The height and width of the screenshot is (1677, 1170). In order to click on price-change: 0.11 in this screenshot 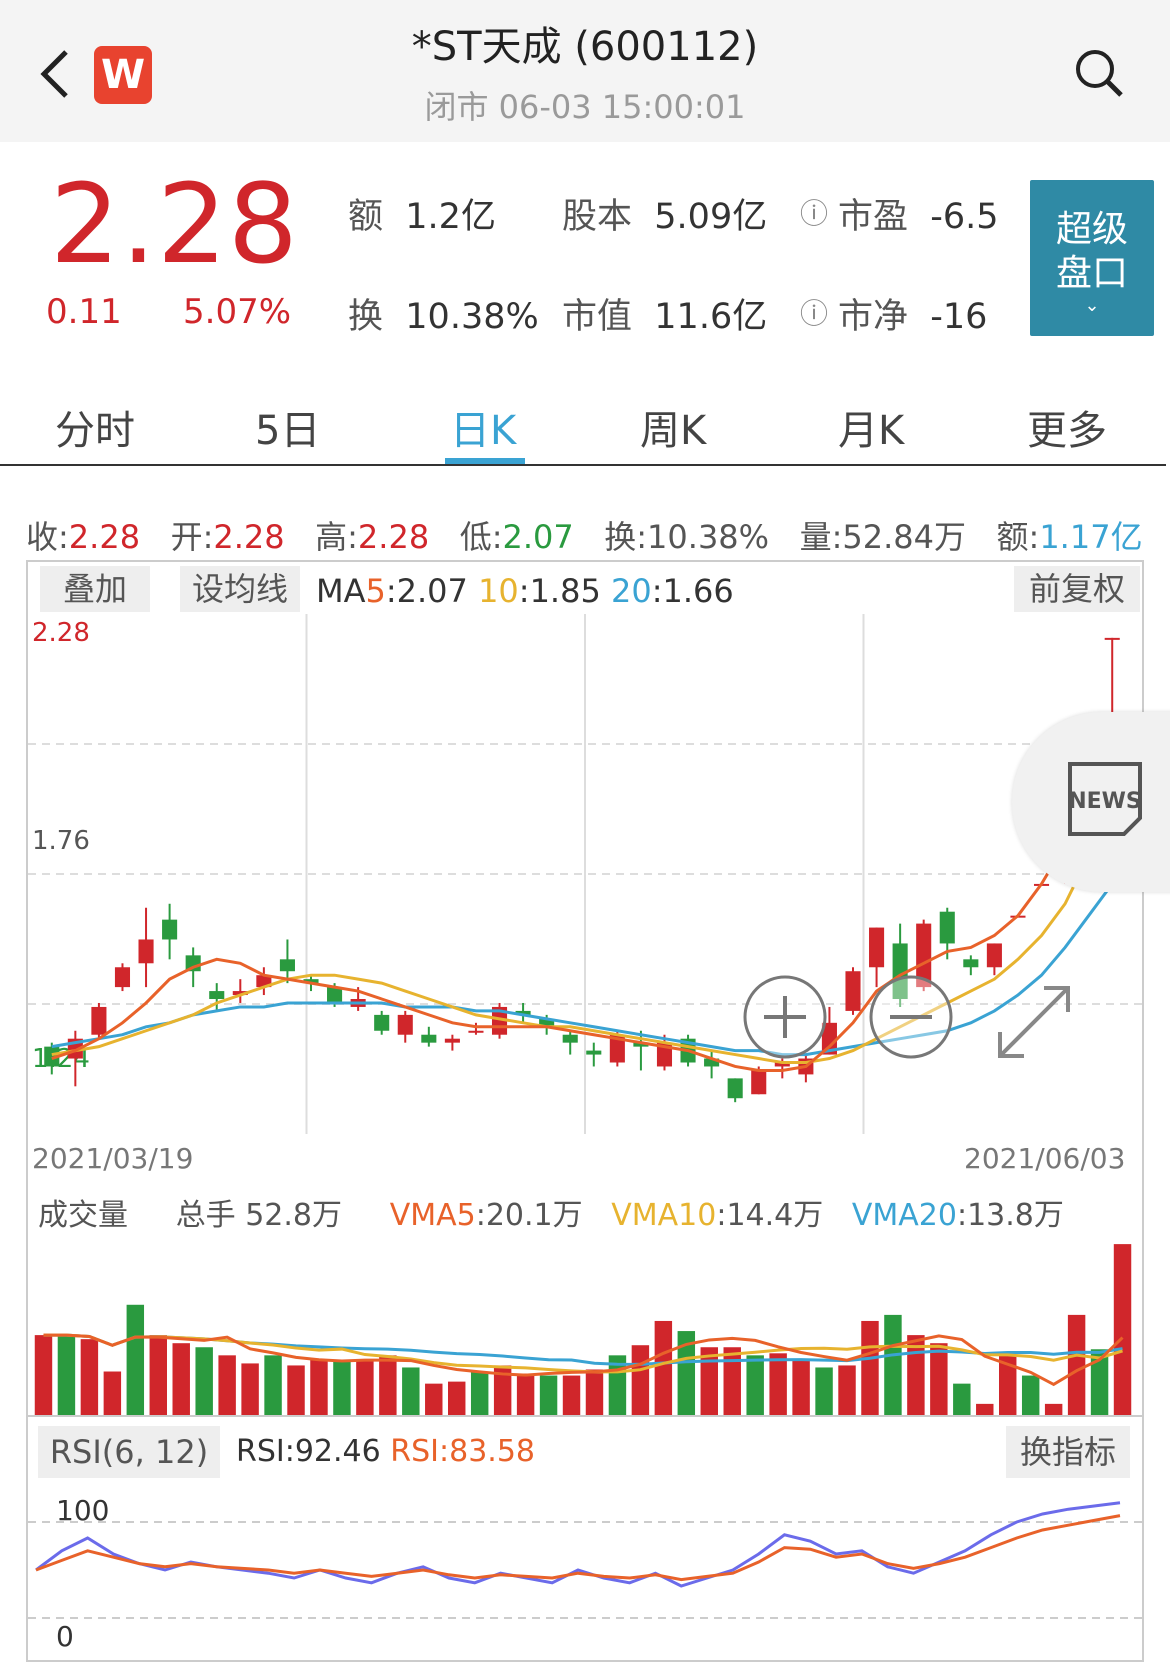, I will do `click(84, 312)`.